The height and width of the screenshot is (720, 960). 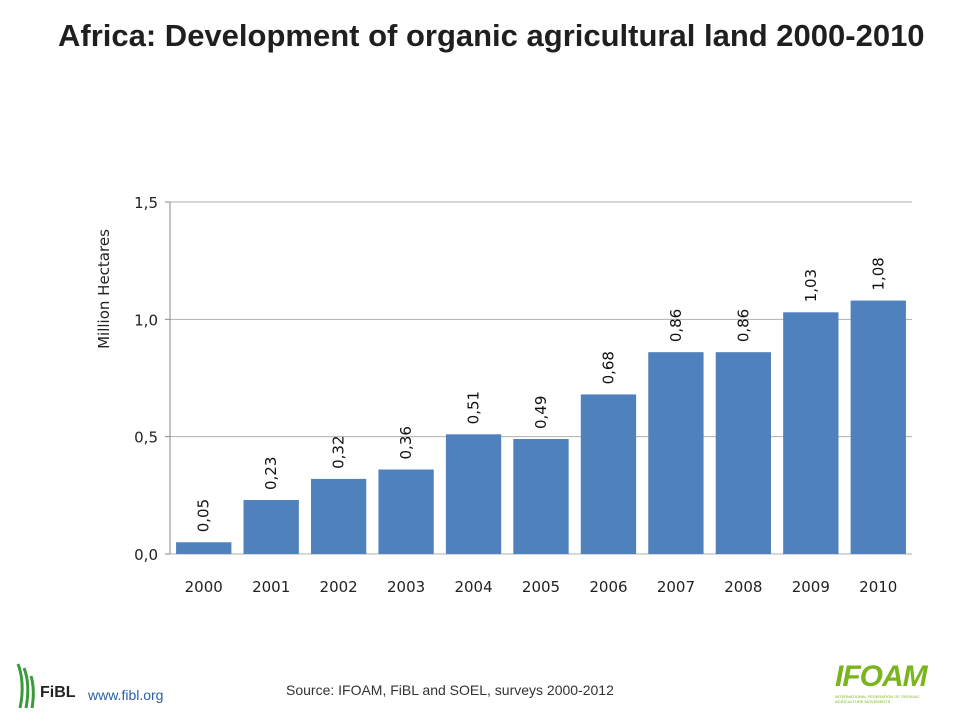 What do you see at coordinates (126, 695) in the screenshot?
I see `fibl-website-link: www.fibl.org` at bounding box center [126, 695].